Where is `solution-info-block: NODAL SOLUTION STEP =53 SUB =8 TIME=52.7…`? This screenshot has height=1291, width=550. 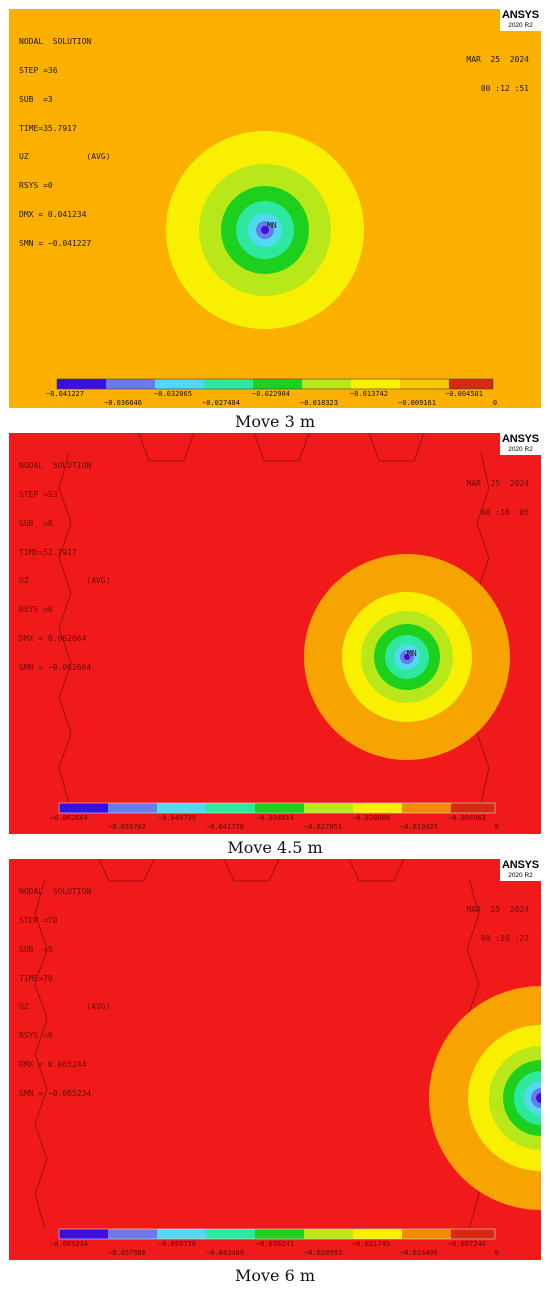 solution-info-block: NODAL SOLUTION STEP =53 SUB =8 TIME=52.7… is located at coordinates (65, 566).